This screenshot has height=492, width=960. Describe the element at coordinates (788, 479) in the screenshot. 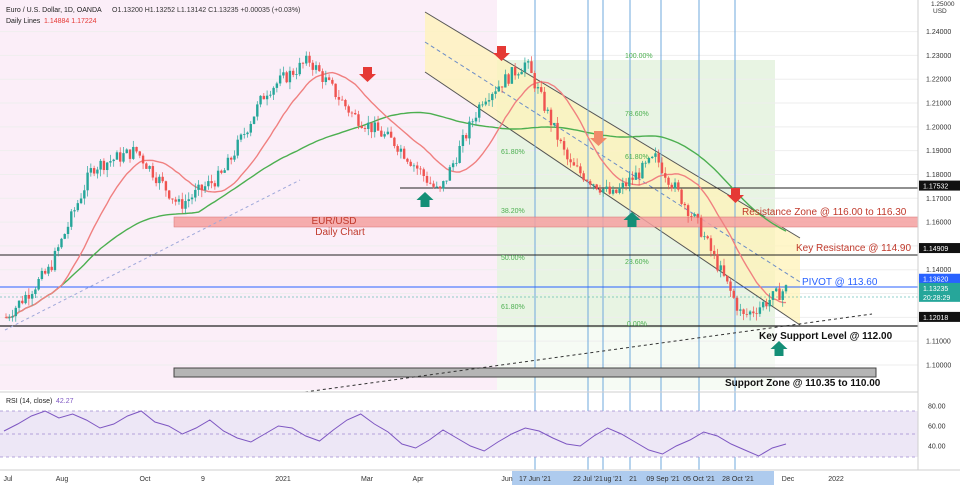

I see `time-tick-label: Dec` at that location.